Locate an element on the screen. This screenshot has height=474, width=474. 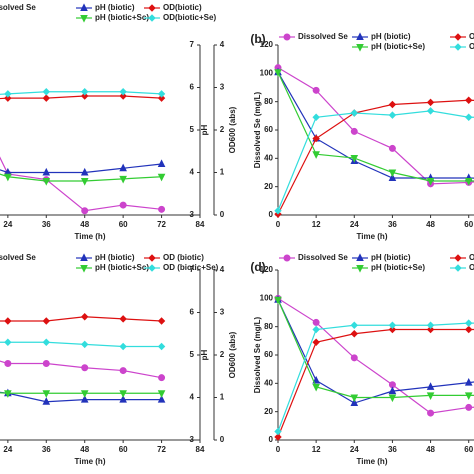
legend-label: OD(biotic) is located at coordinates (471, 257).